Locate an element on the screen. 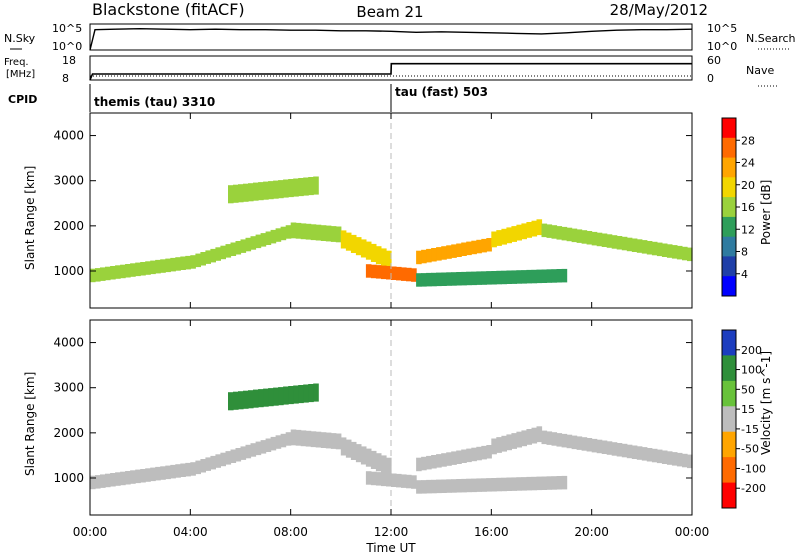 The image size is (800, 554). freq-panel: Freq. [MHz] 18 8 60 0 Nave is located at coordinates (391, 70).